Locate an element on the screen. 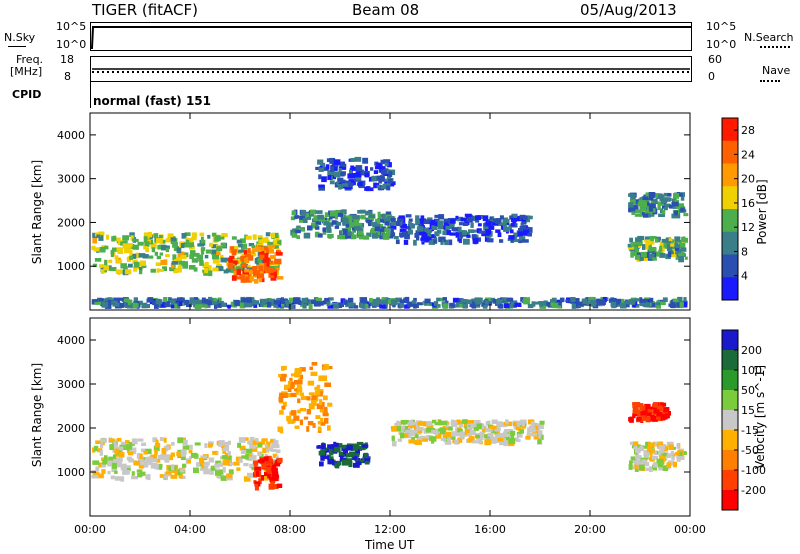 This screenshot has height=554, width=800. x-tick-label: 08:00 is located at coordinates (290, 529).